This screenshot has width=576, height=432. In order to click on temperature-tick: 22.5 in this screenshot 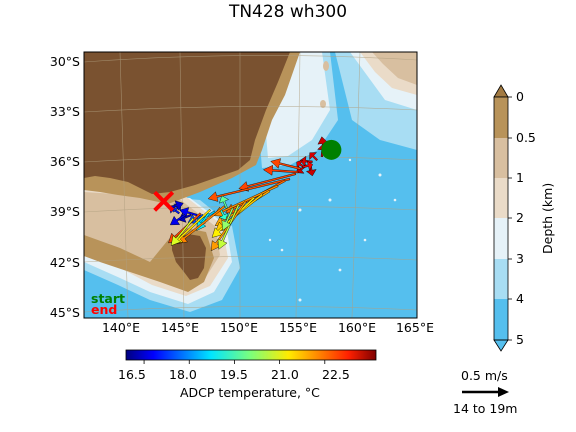, I will do `click(336, 374)`.